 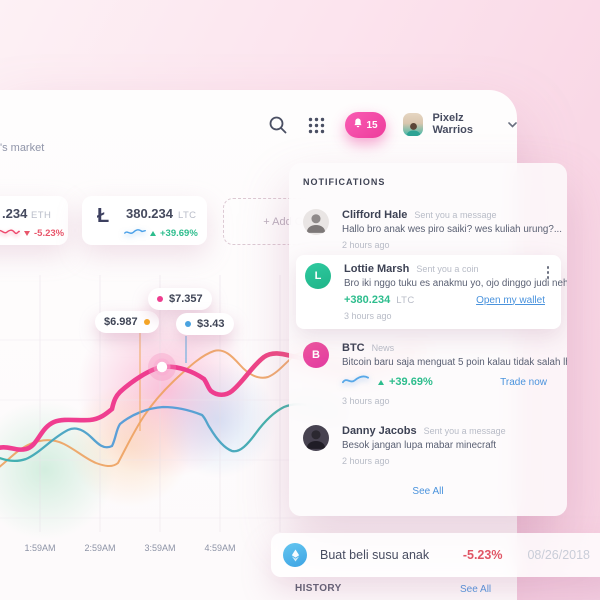 What do you see at coordinates (452, 124) in the screenshot?
I see `user-name: Pixelz Warrios` at bounding box center [452, 124].